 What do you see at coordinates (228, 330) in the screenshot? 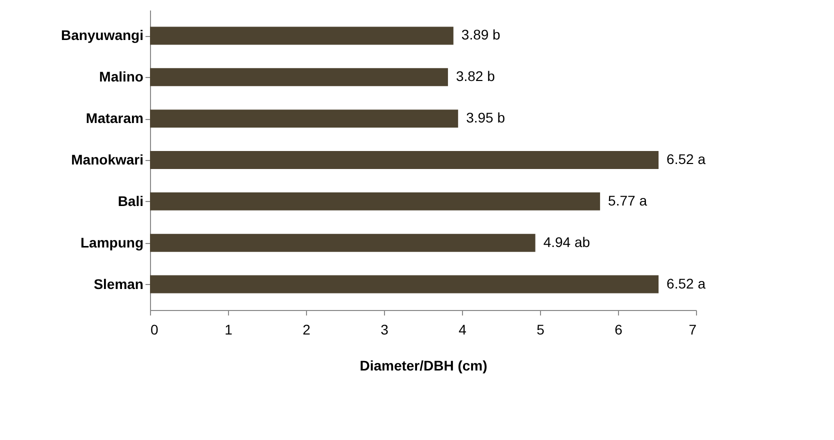
I see `x-tick-label: 1` at bounding box center [228, 330].